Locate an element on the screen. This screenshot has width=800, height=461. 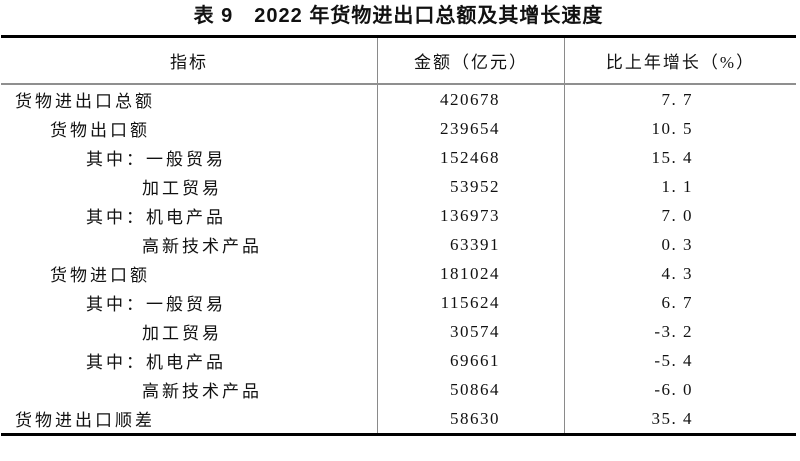
growth-cell: -6. 0 is located at coordinates (673, 389).